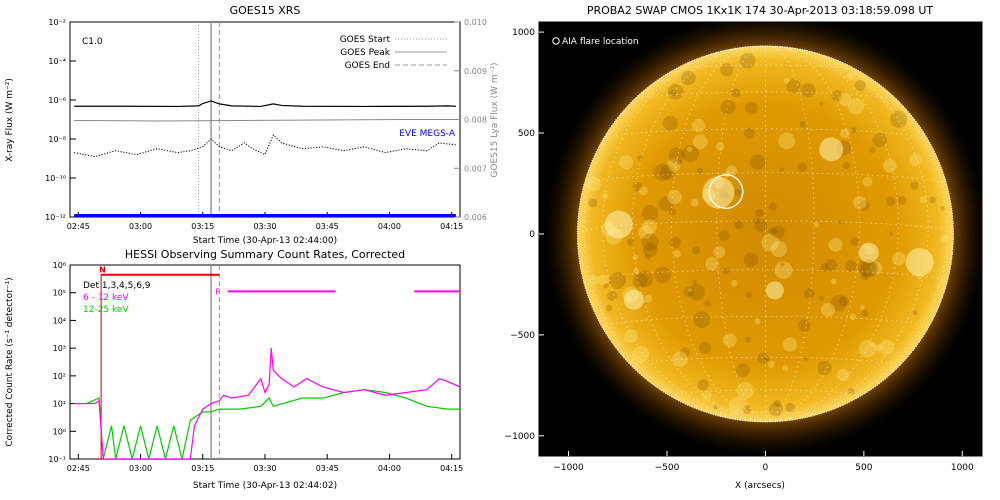 Image resolution: width=1000 pixels, height=500 pixels. What do you see at coordinates (495, 119) in the screenshot?
I see `goes-y-label-right: GOES15 Lya Flux (W m⁻²)` at bounding box center [495, 119].